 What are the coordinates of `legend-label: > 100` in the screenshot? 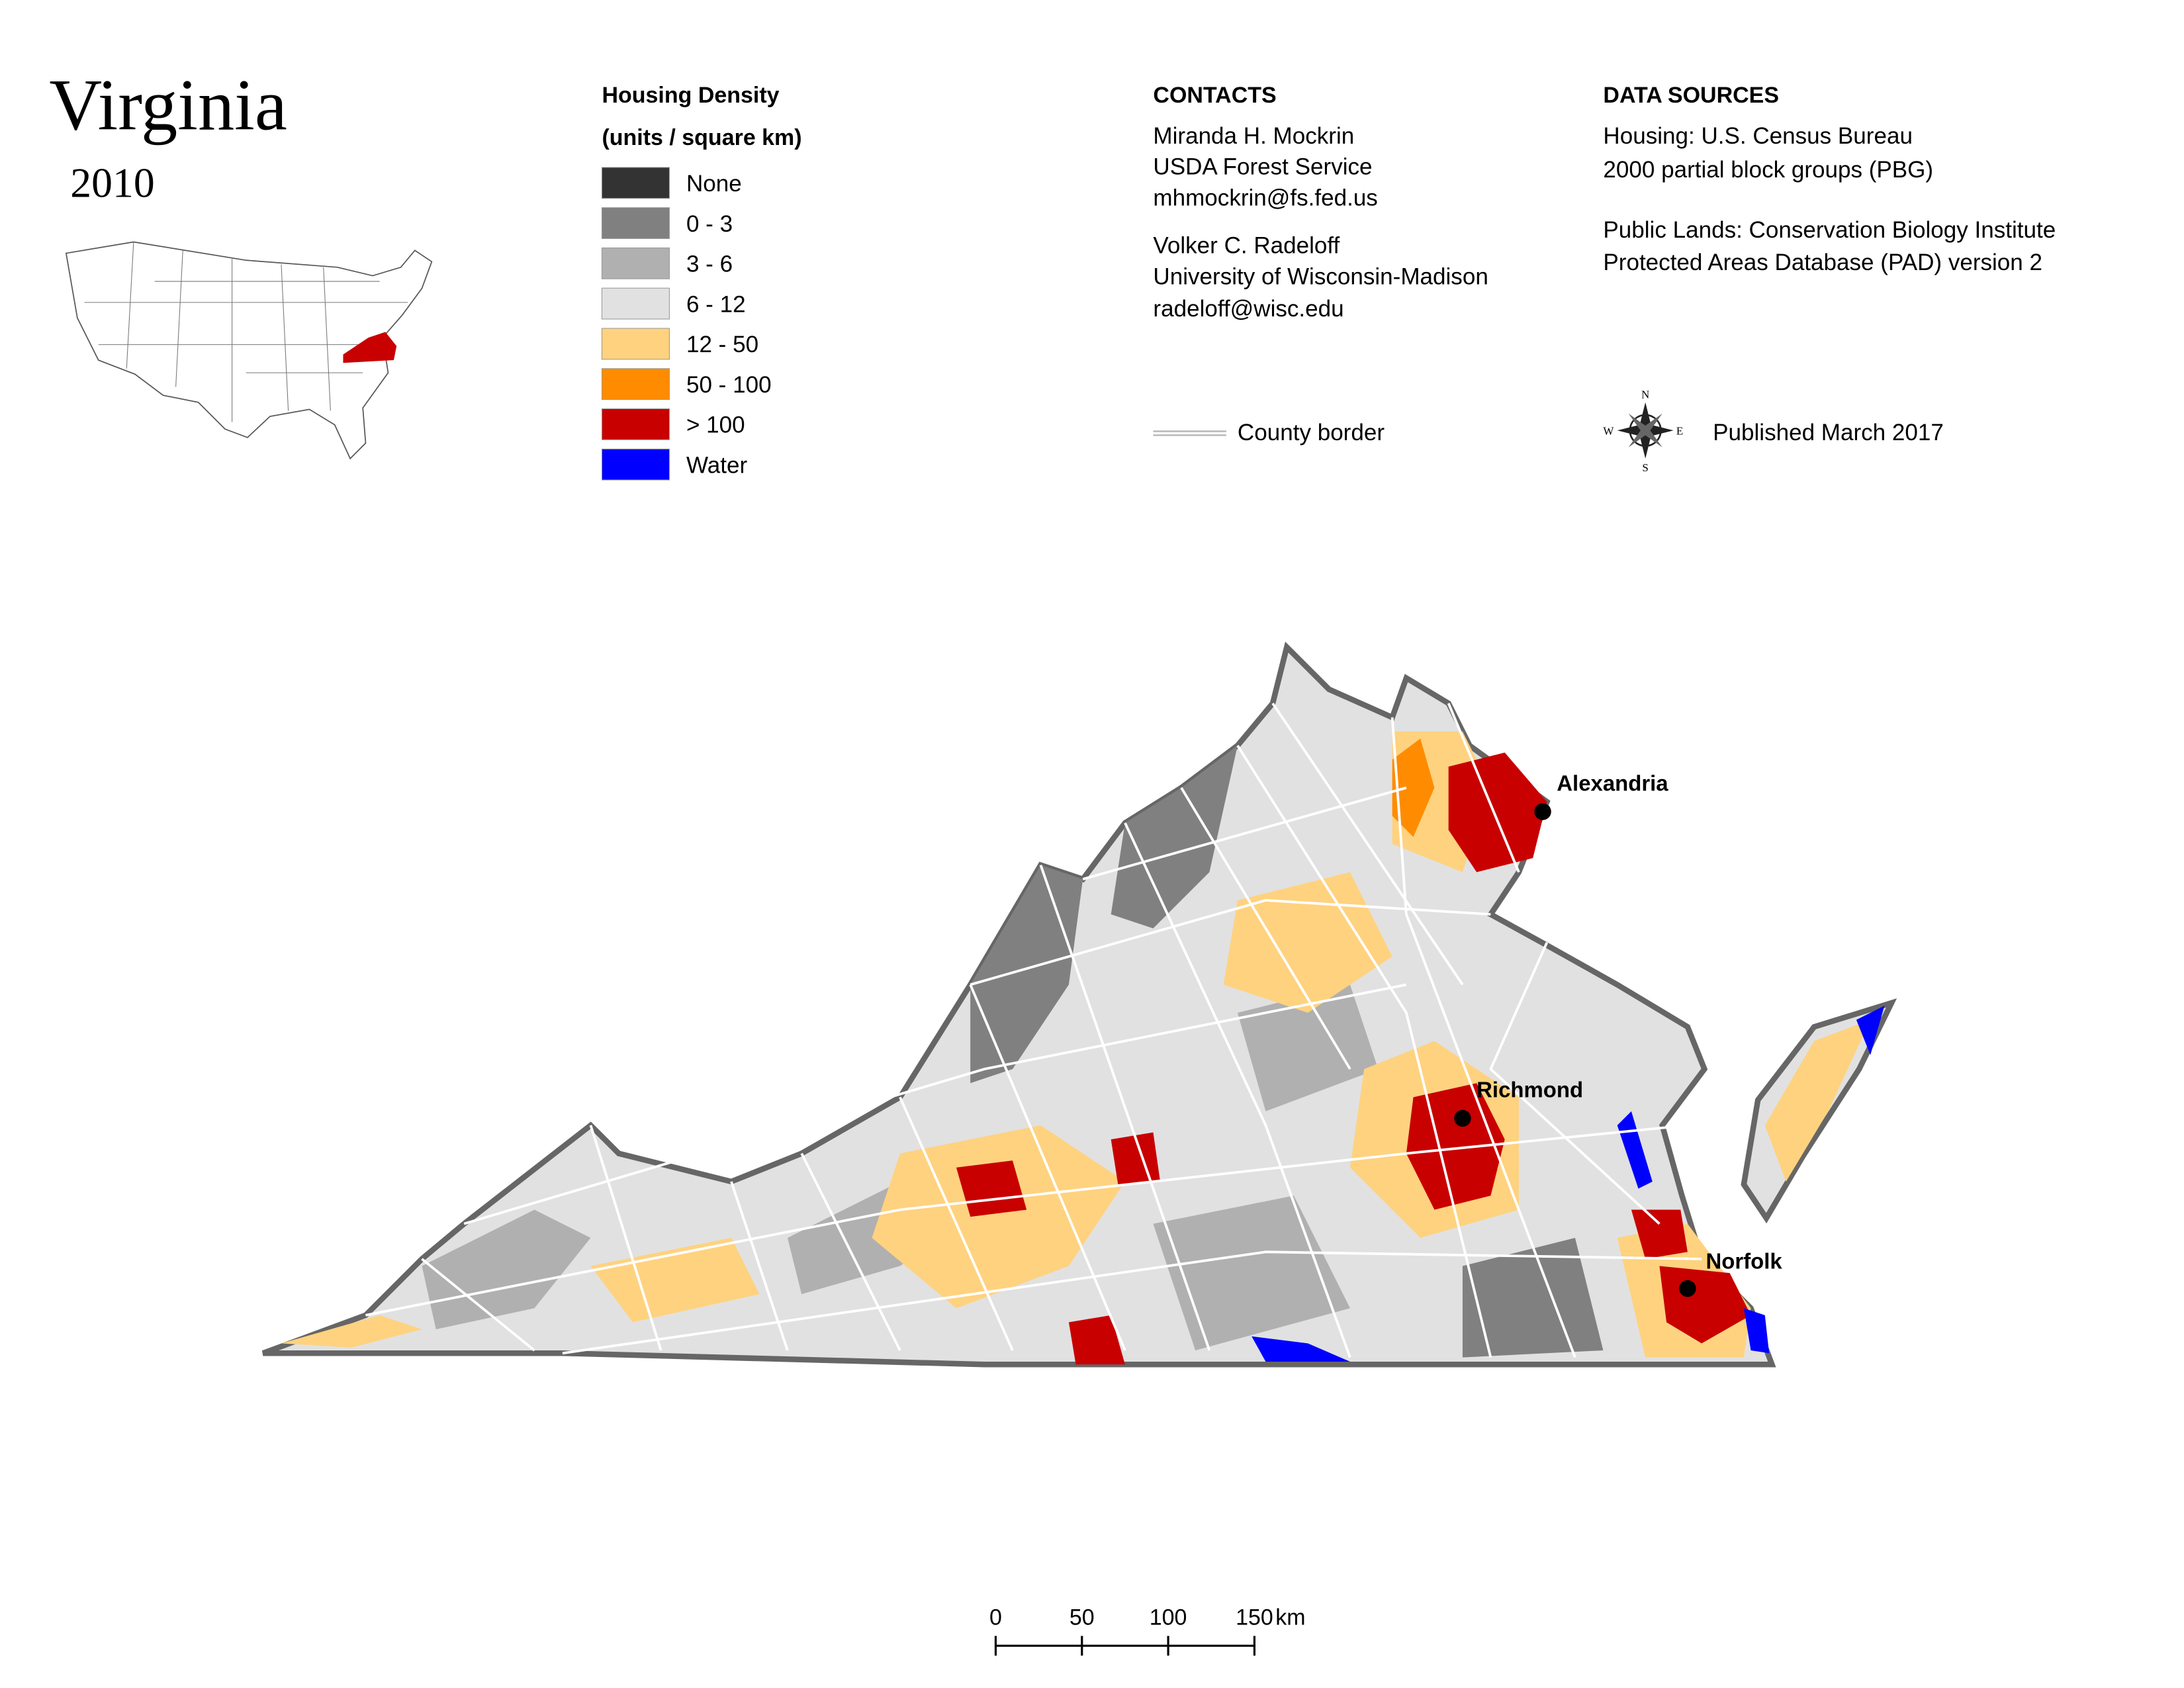 It's located at (715, 425).